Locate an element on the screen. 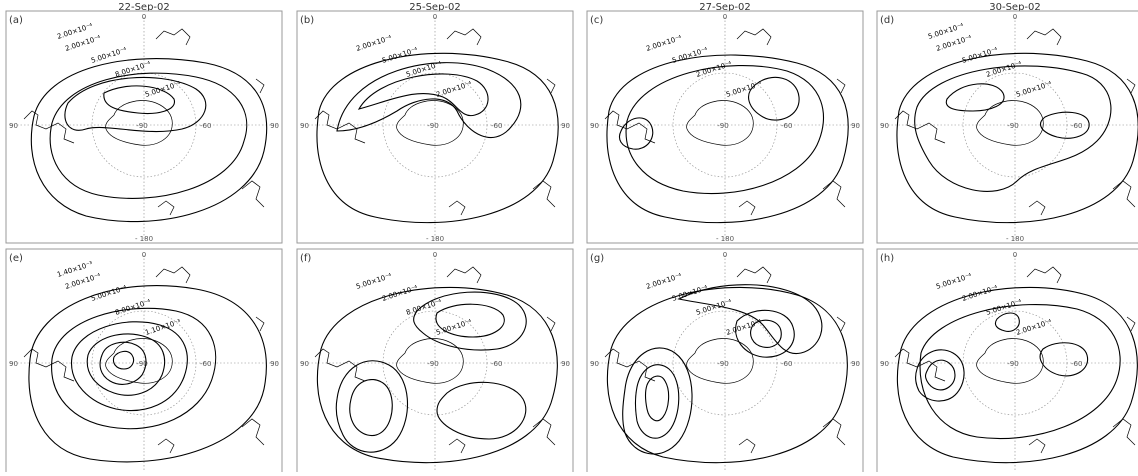 This screenshot has width=1138, height=476. panel-label: (g) is located at coordinates (597, 258).